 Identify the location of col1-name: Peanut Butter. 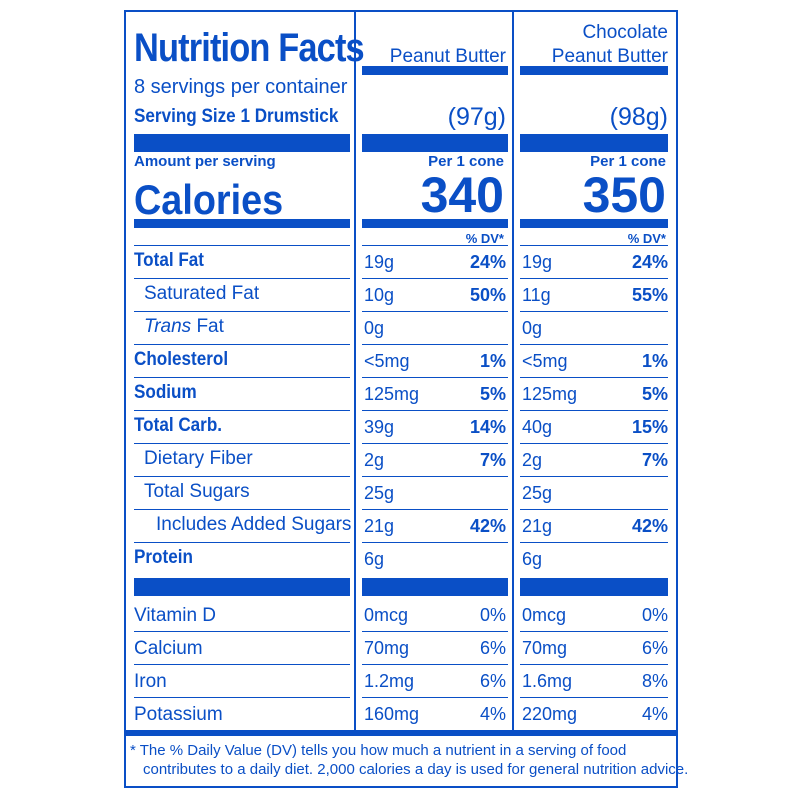
(447, 56).